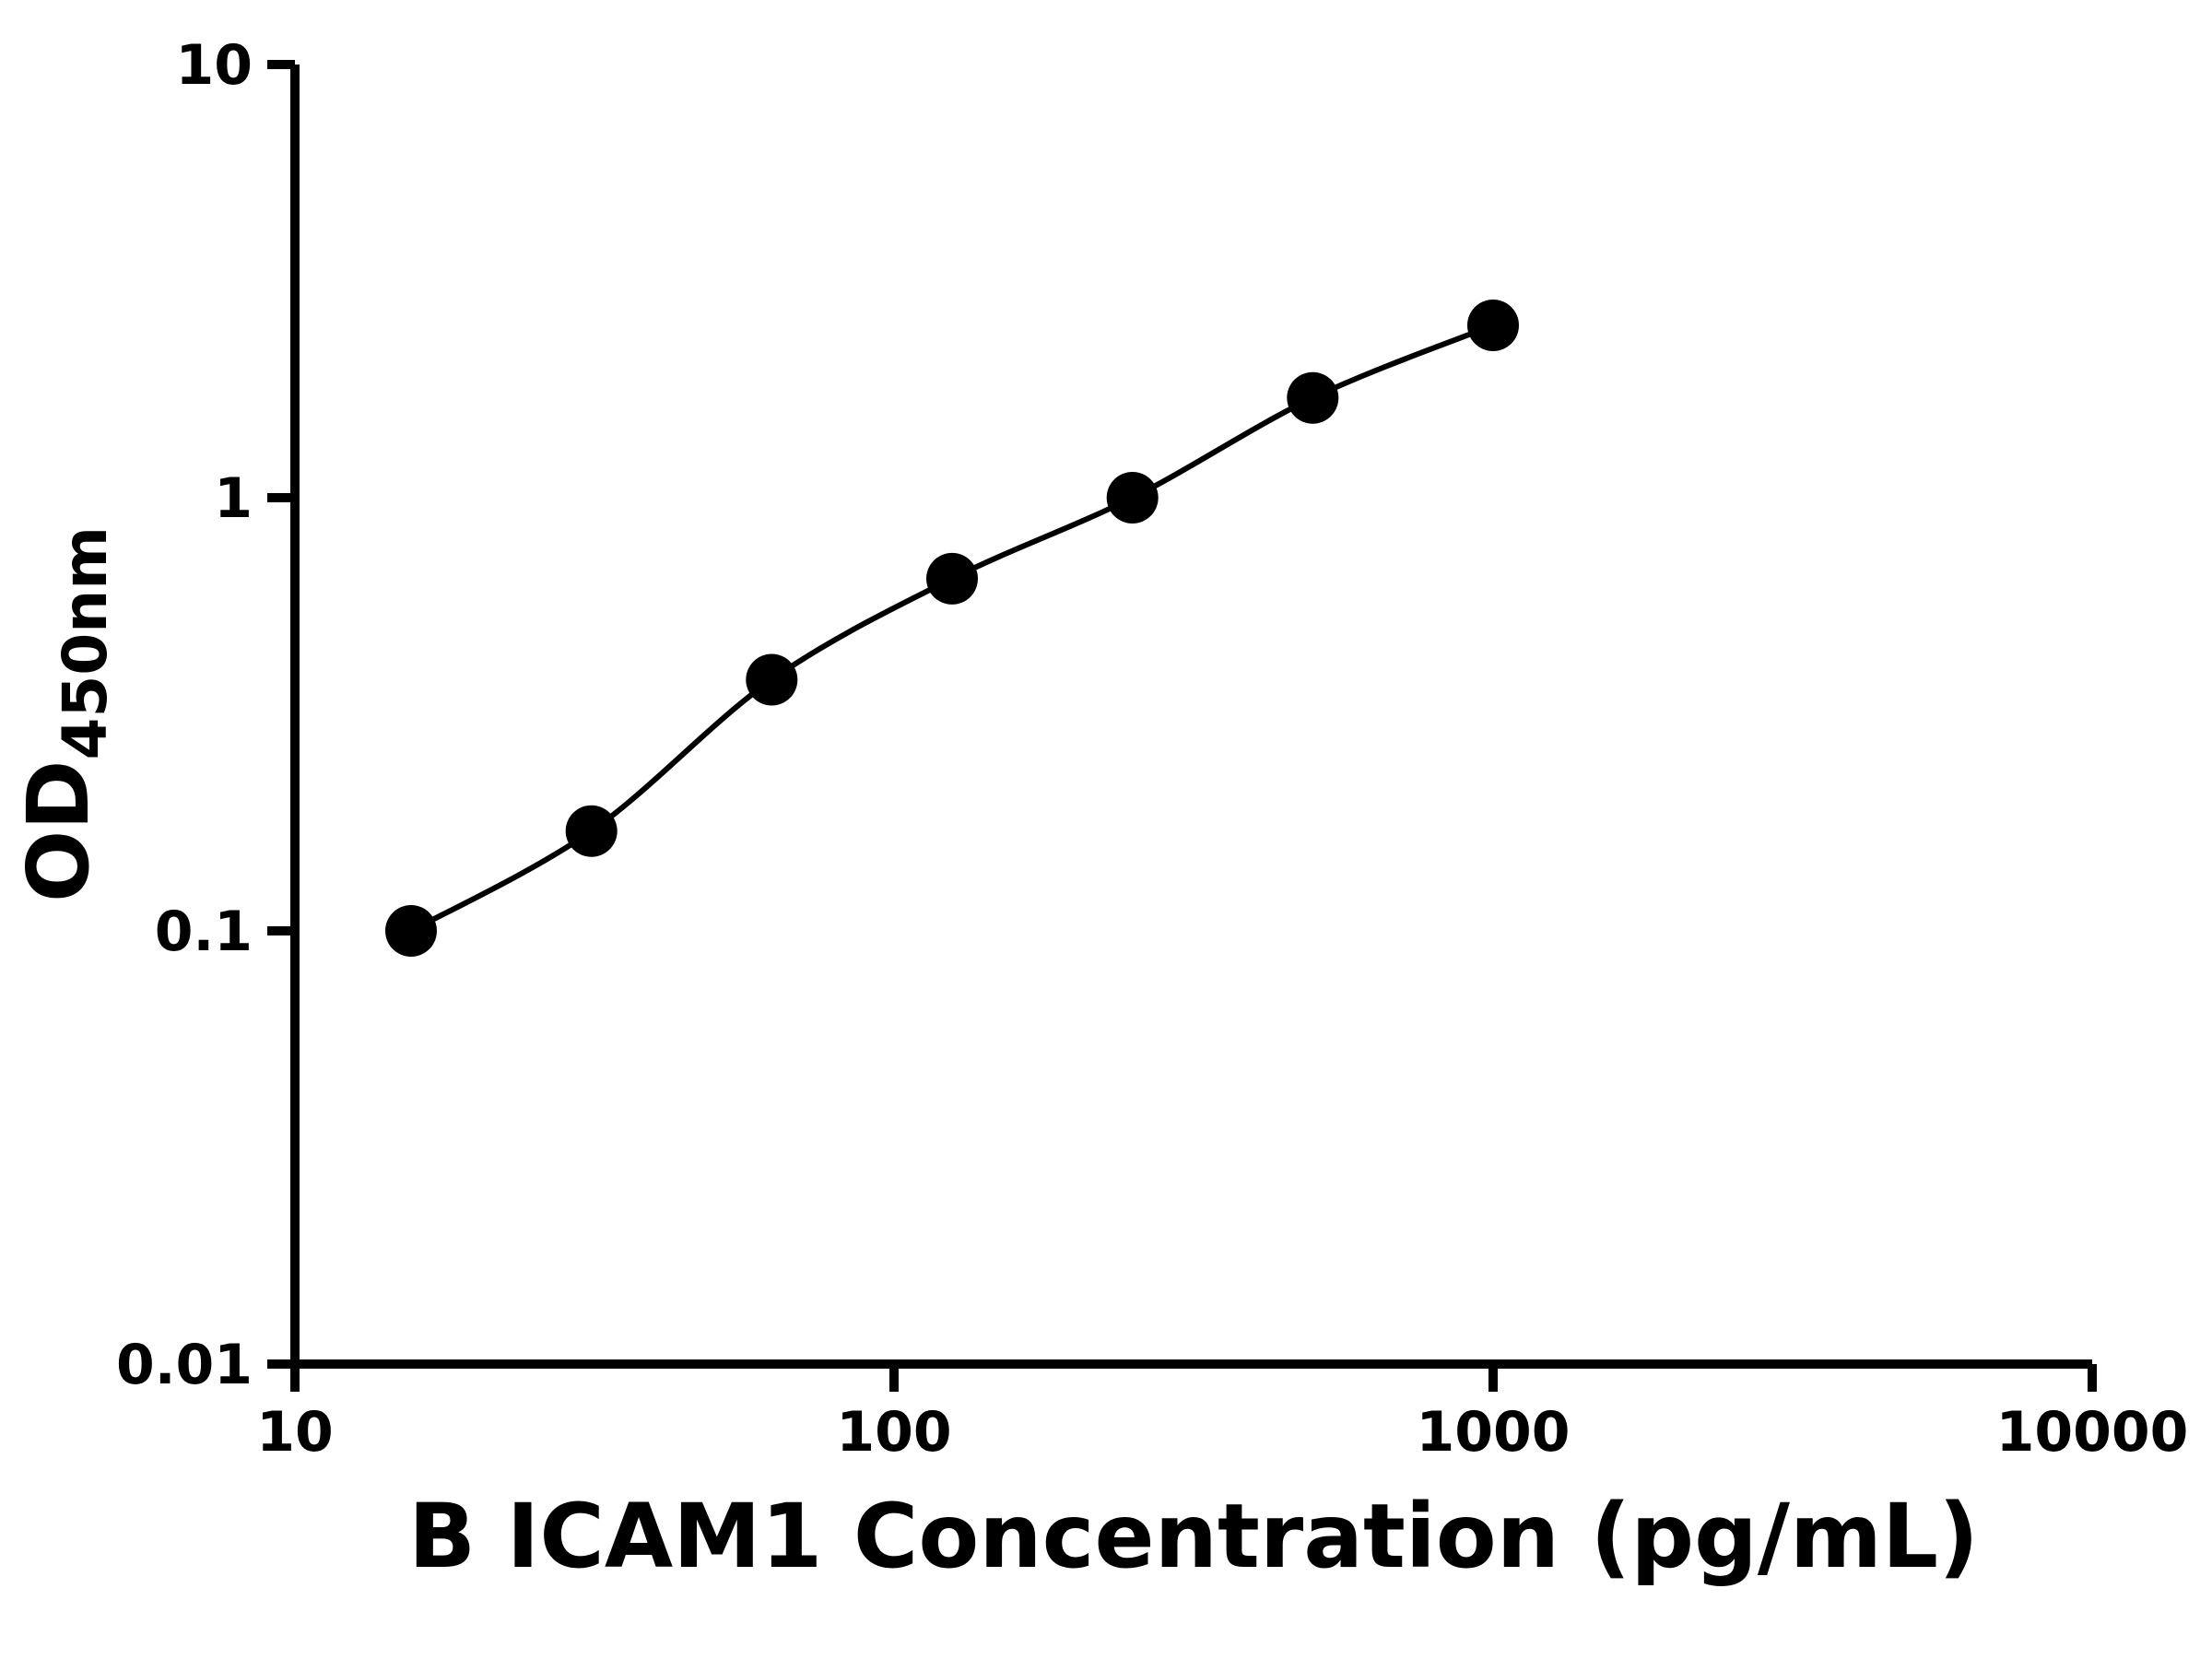 This screenshot has width=2212, height=1659. Describe the element at coordinates (233, 498) in the screenshot. I see `y-tick-label: 1` at that location.